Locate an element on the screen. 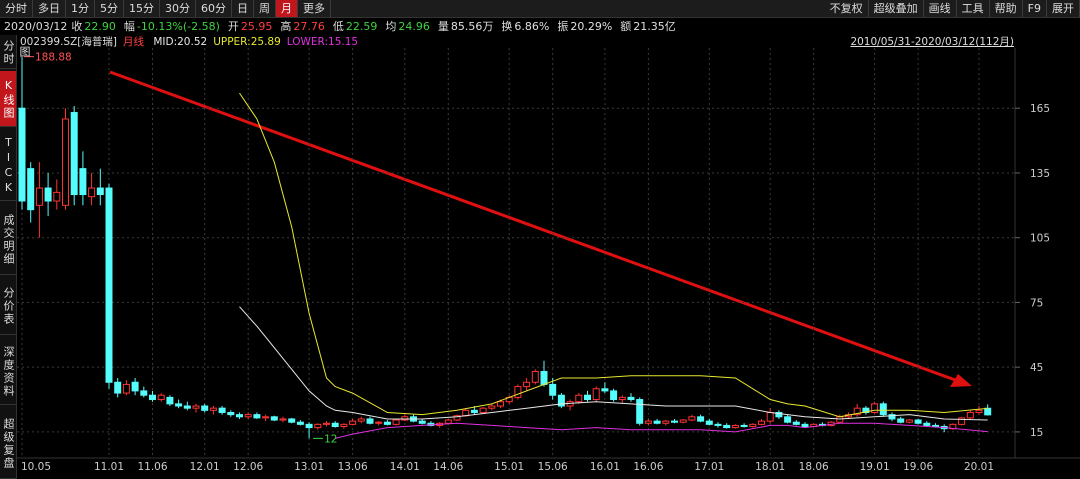  sidebar-tab: 成交明细 is located at coordinates (8, 239).